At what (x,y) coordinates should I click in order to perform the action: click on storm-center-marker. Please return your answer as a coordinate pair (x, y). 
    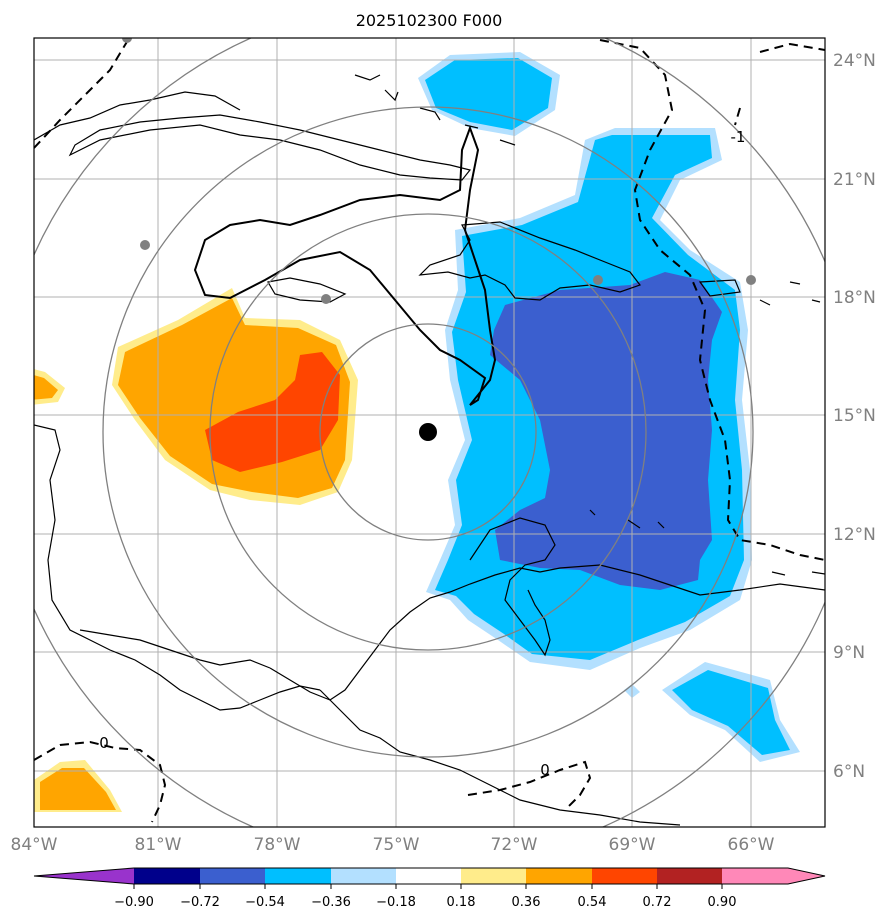
    Looking at the image, I should click on (428, 432).